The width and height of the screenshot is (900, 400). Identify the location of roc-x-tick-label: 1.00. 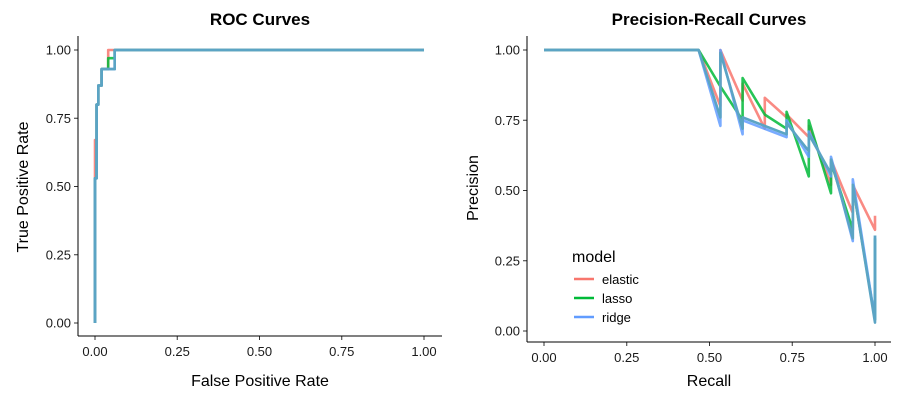
(423, 351).